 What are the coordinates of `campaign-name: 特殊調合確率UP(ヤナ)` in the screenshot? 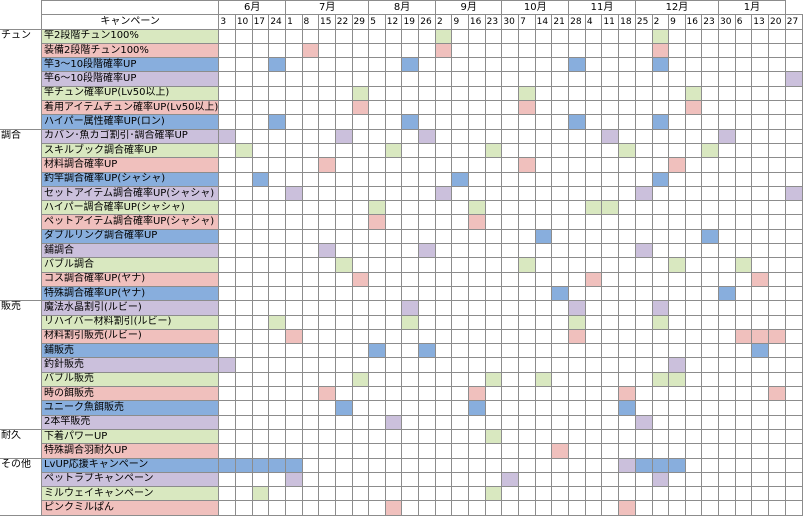 It's located at (130, 293).